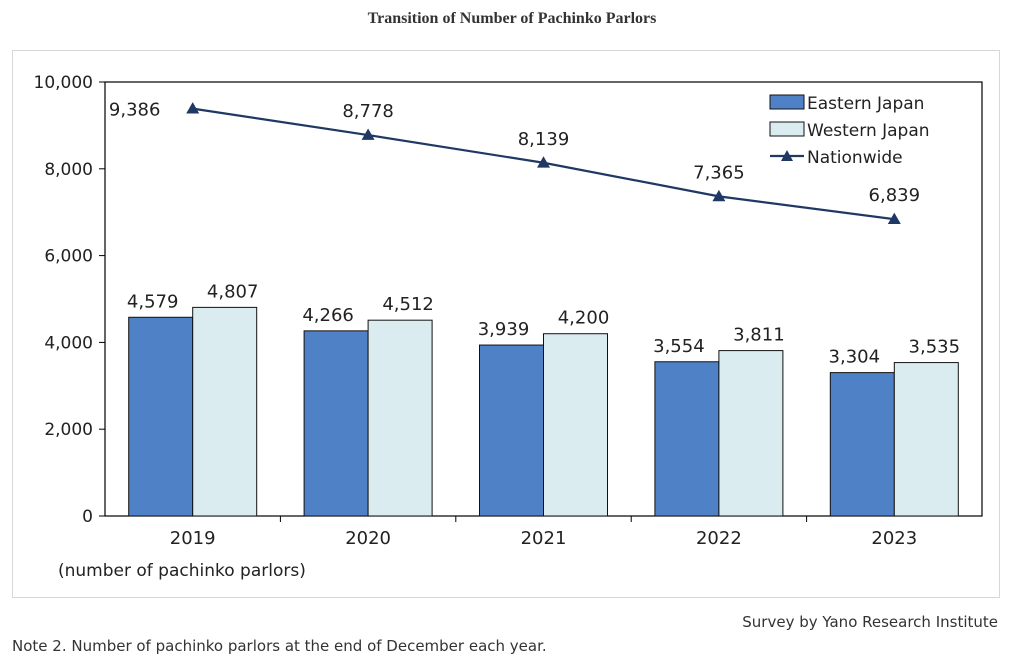 This screenshot has height=662, width=1024. I want to click on legend-label: Nationwide, so click(855, 158).